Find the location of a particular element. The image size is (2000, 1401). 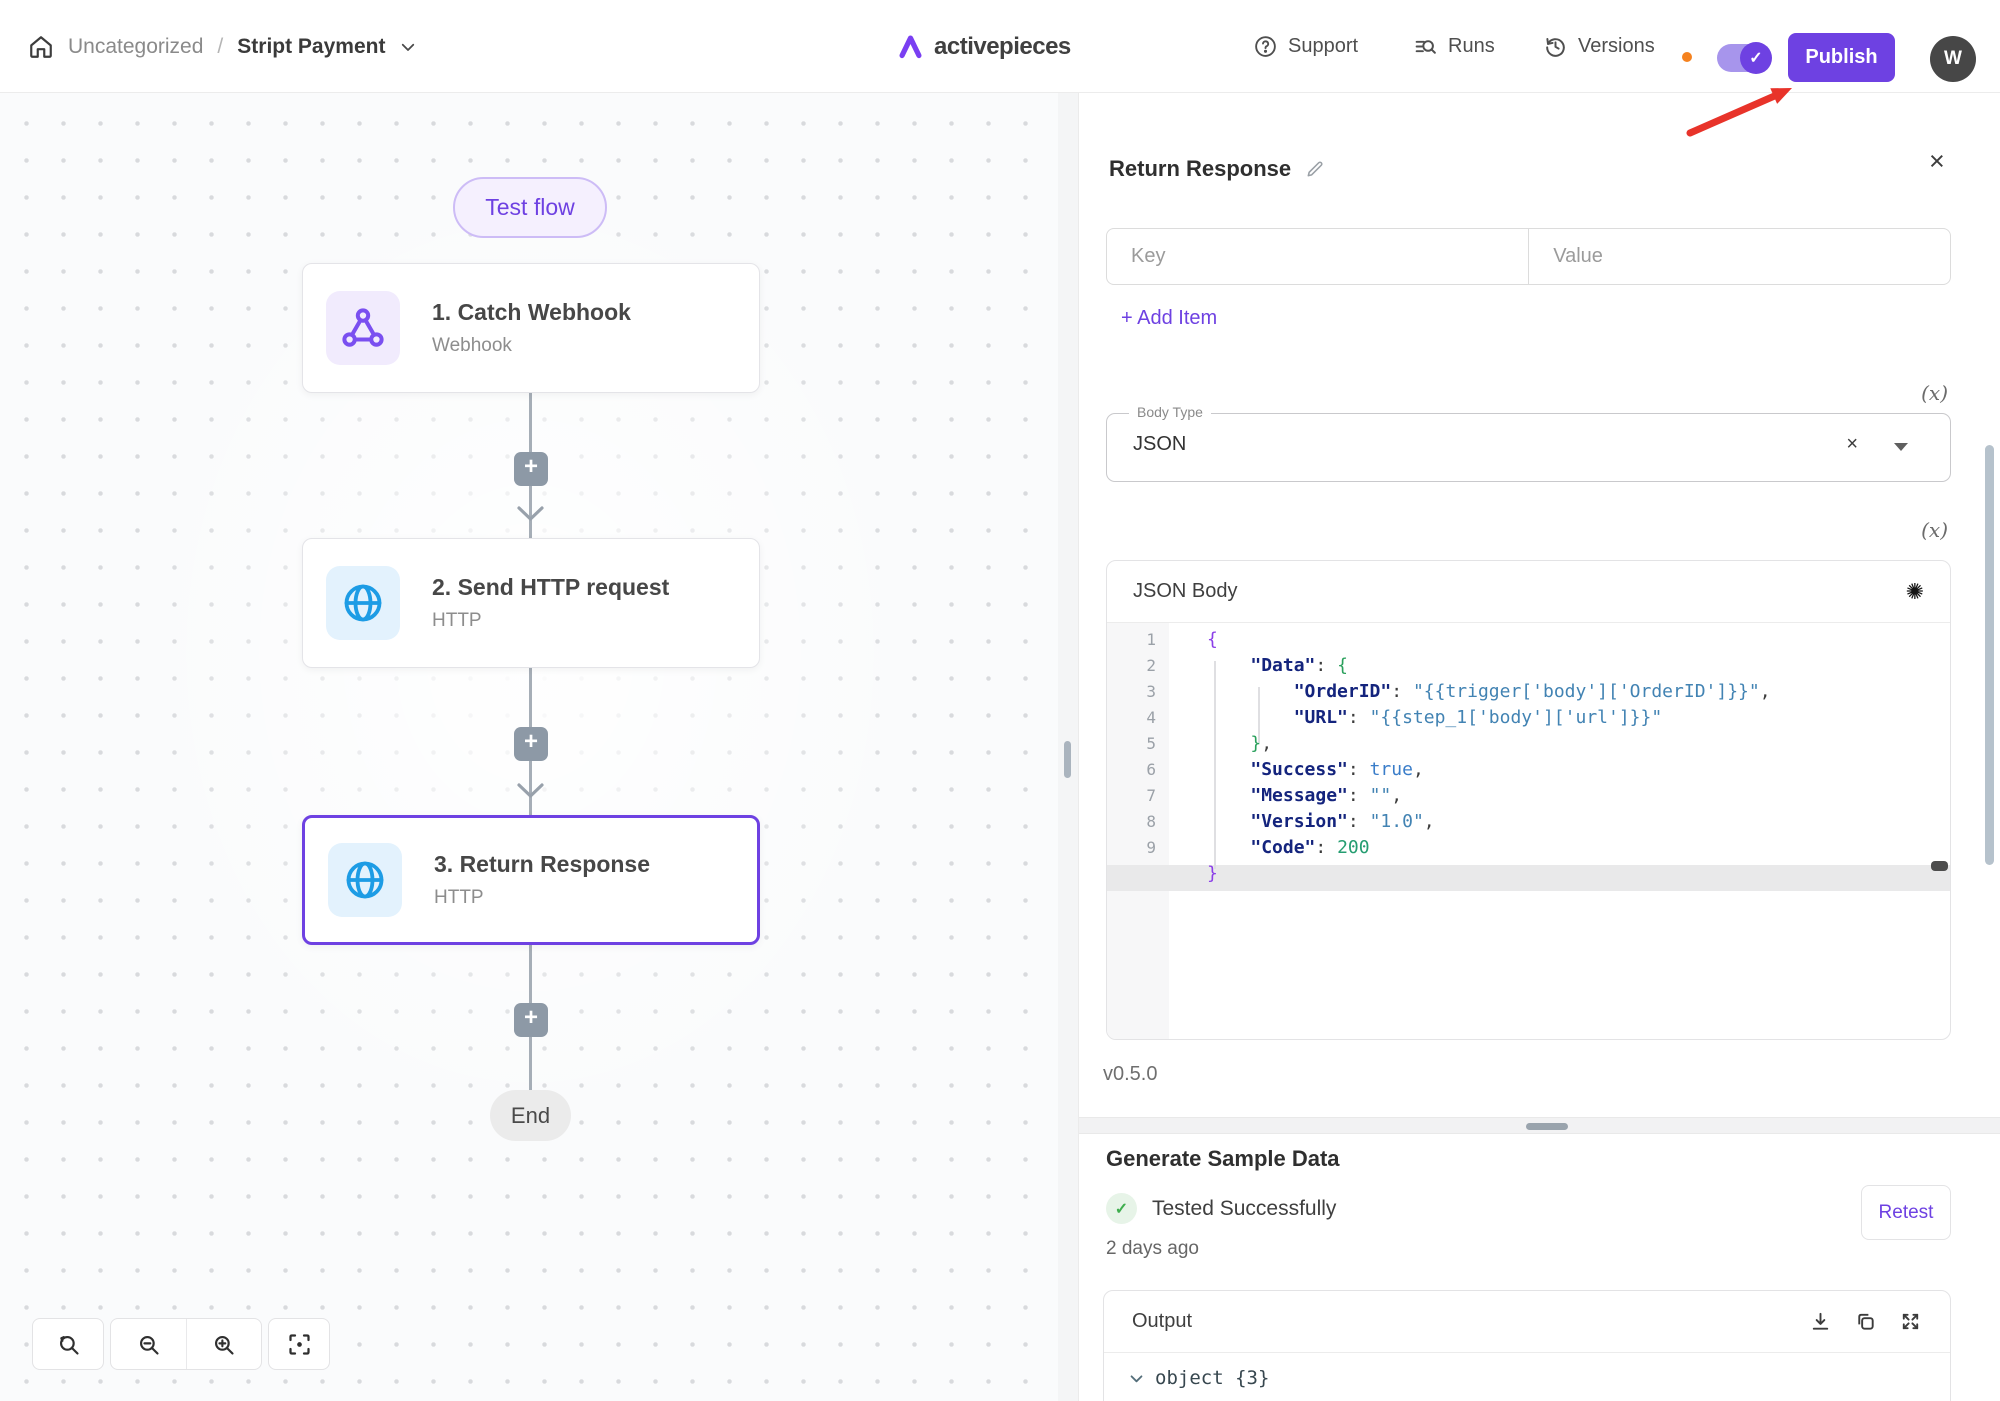

output-tree-node: object {3} is located at coordinates (1198, 1378).